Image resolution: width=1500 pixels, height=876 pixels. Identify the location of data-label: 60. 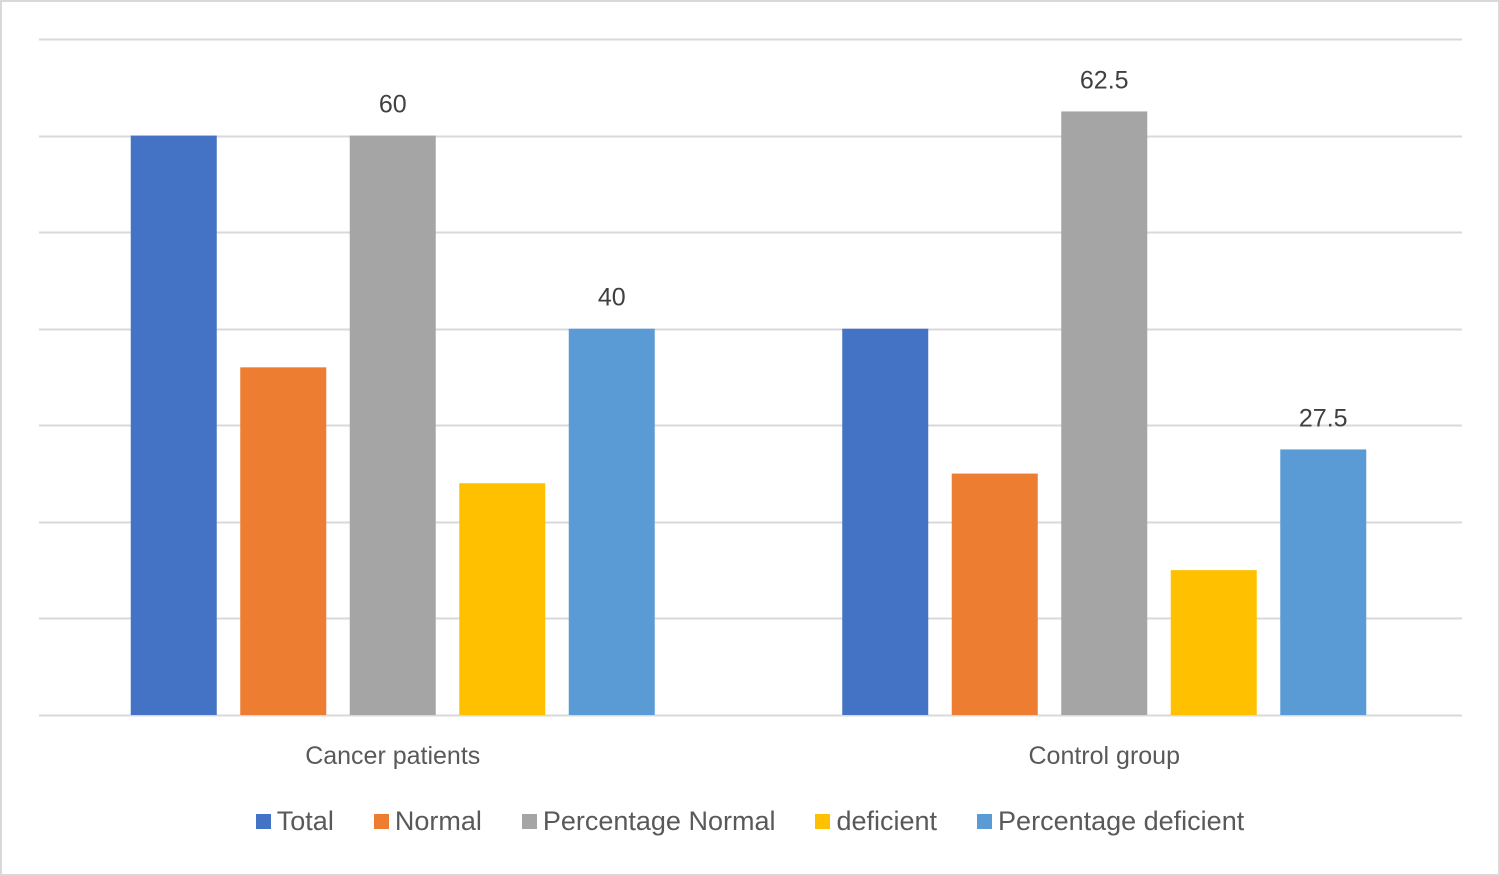
(393, 105).